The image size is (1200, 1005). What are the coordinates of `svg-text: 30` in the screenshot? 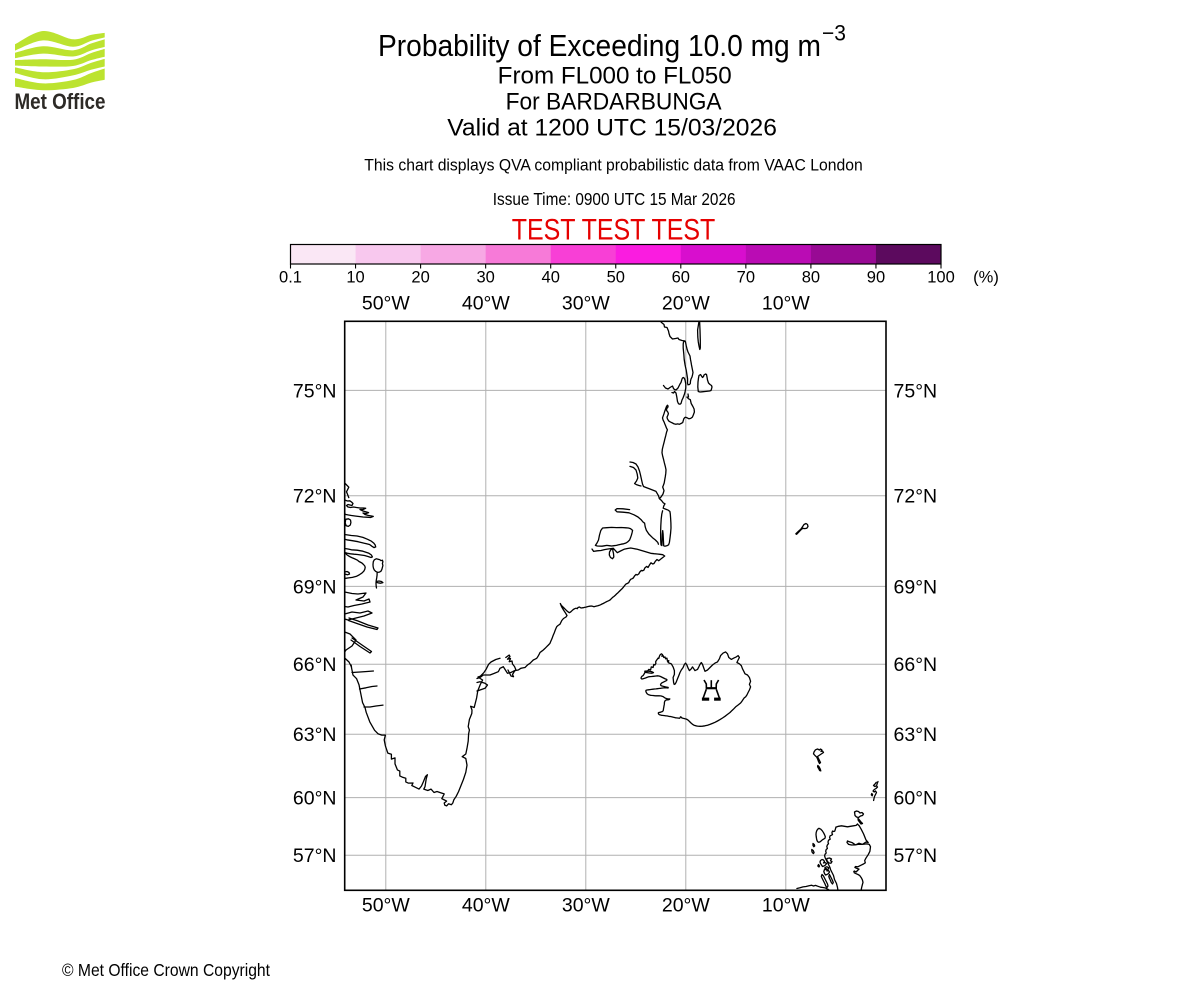 It's located at (485, 277).